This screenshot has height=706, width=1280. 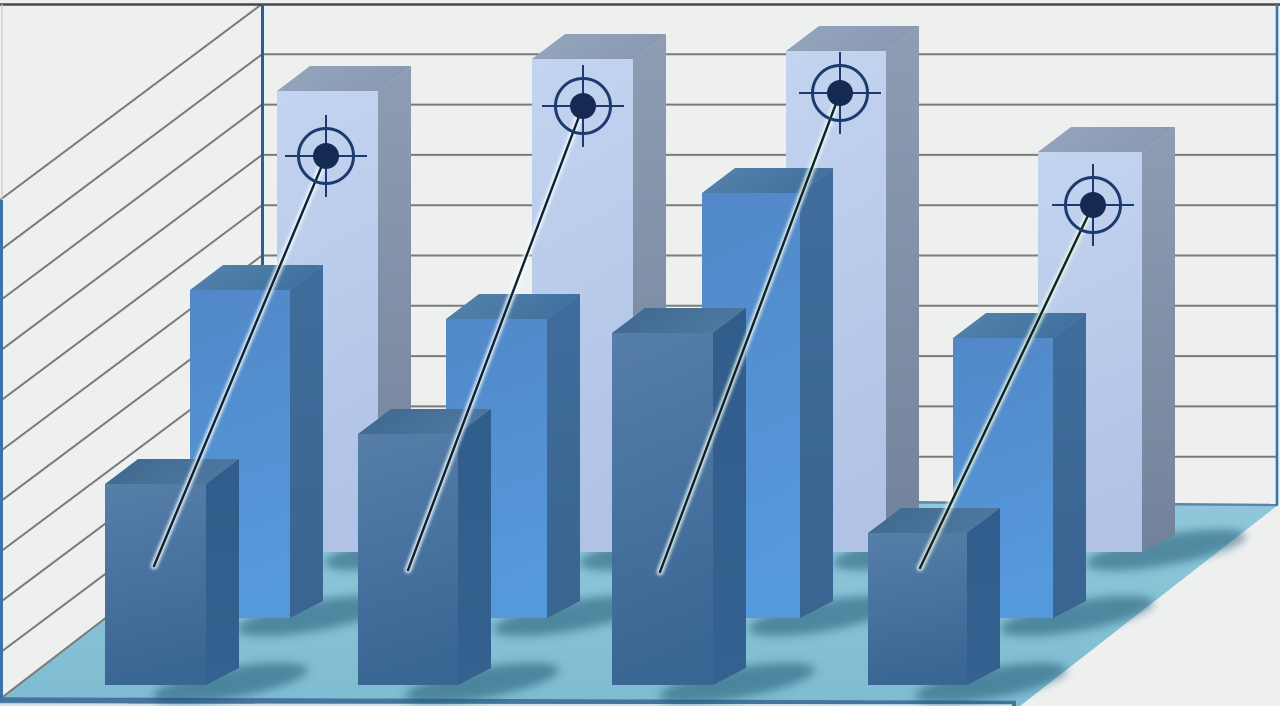 I want to click on left-wall-top-edge, so click(x=131, y=102).